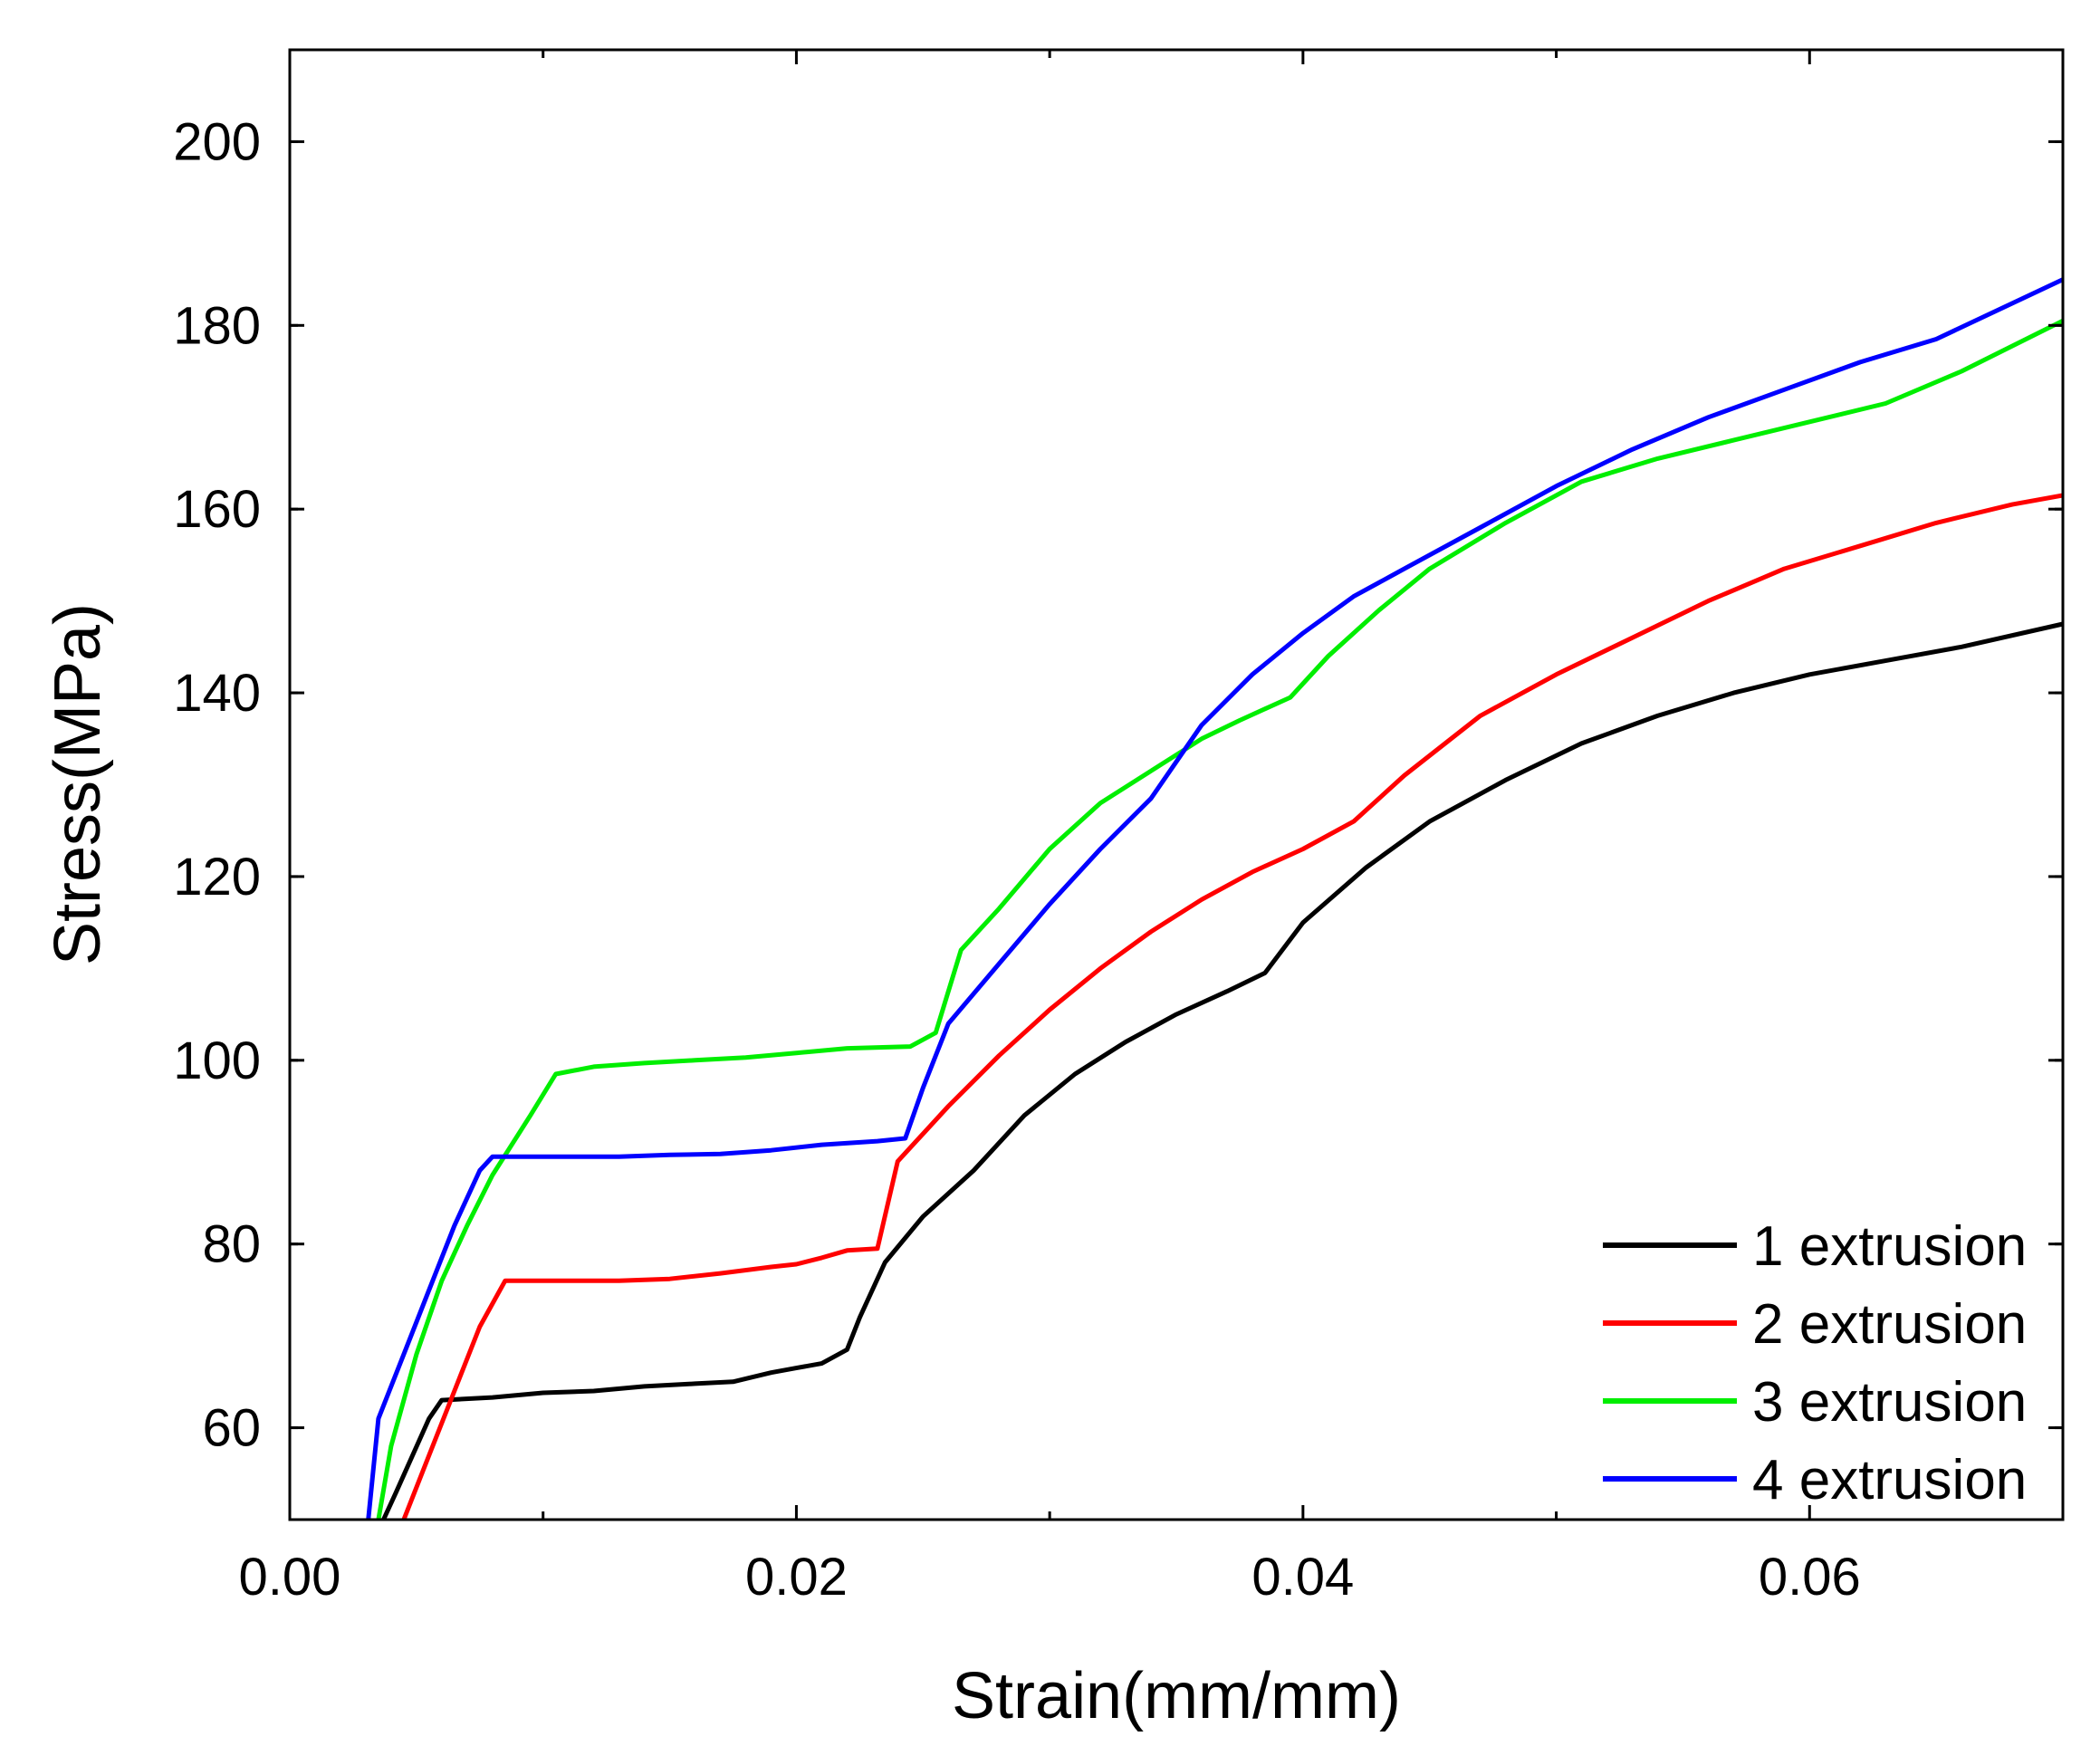  I want to click on y-tick-label: 160, so click(217, 510).